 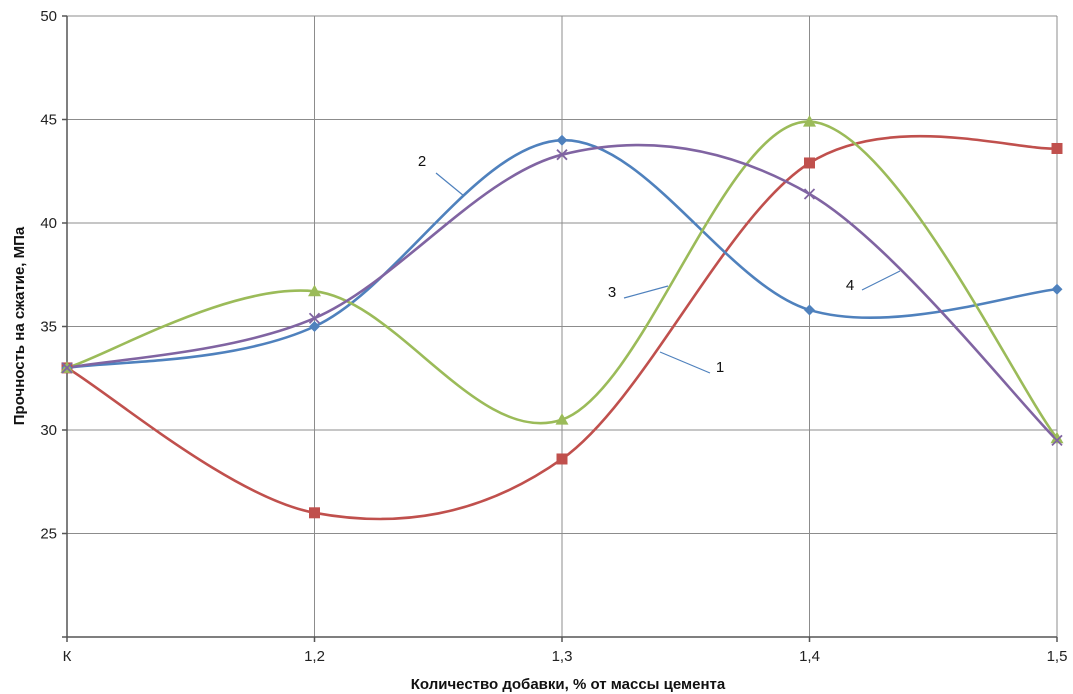 What do you see at coordinates (720, 367) in the screenshot?
I see `callout-label-1: 1` at bounding box center [720, 367].